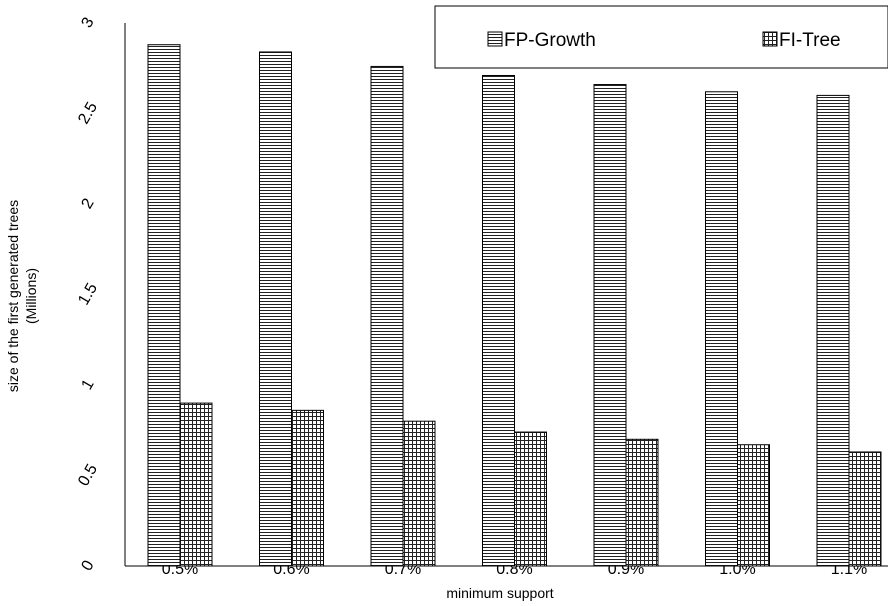 The image size is (888, 606). Describe the element at coordinates (88, 113) in the screenshot. I see `y-tick-label: 2.5` at that location.